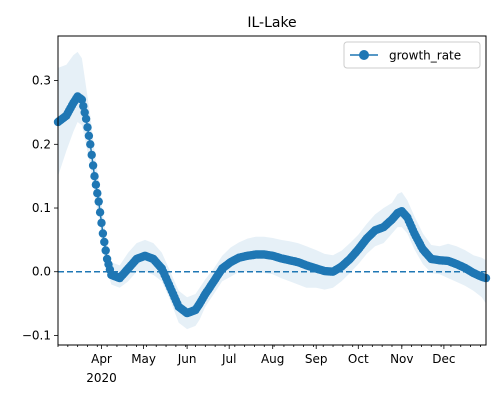 This screenshot has height=404, width=500. Describe the element at coordinates (101, 359) in the screenshot. I see `x-tick-label-apr: Apr` at that location.